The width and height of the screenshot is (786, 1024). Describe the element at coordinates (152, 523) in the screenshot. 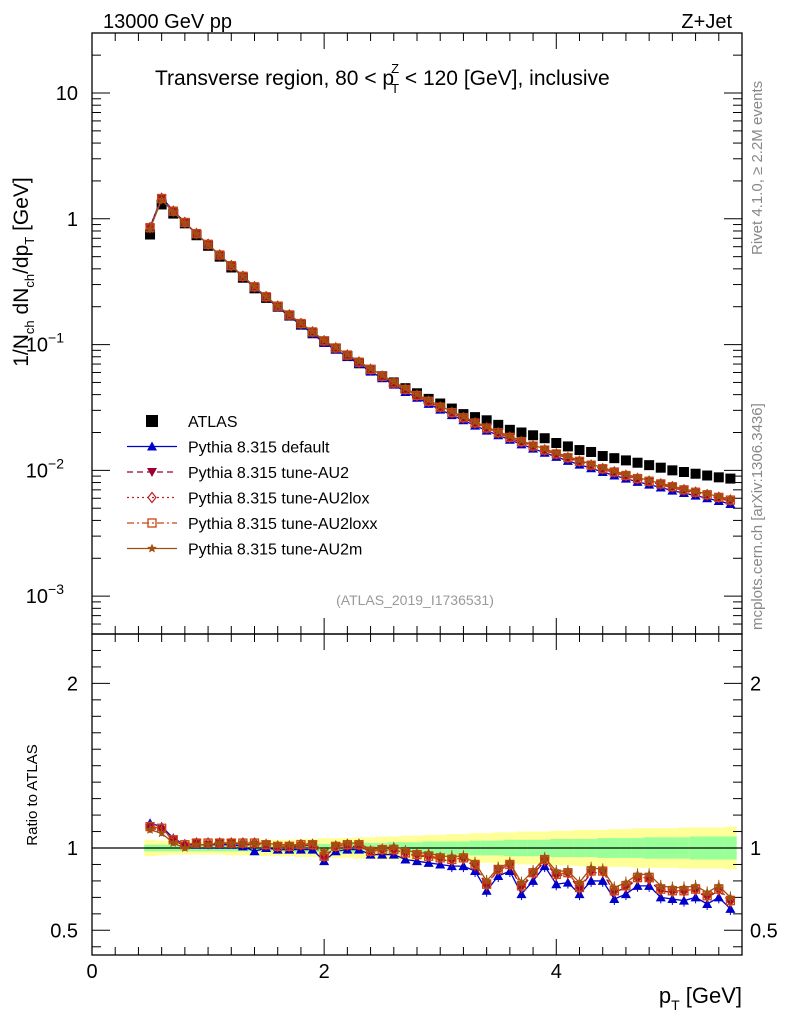

I see `legend-marker-pythia-8-315-tune-au2loxx` at that location.